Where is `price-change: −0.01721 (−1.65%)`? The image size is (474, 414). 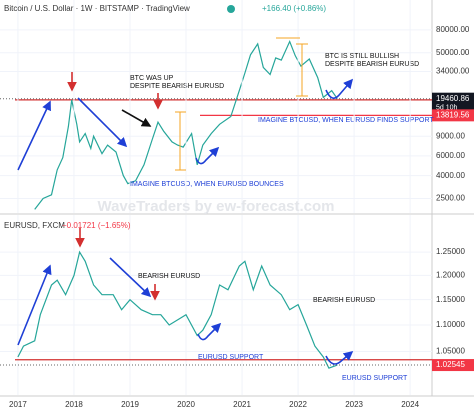
price-change: −0.01721 (−1.65%) is located at coordinates (96, 225).